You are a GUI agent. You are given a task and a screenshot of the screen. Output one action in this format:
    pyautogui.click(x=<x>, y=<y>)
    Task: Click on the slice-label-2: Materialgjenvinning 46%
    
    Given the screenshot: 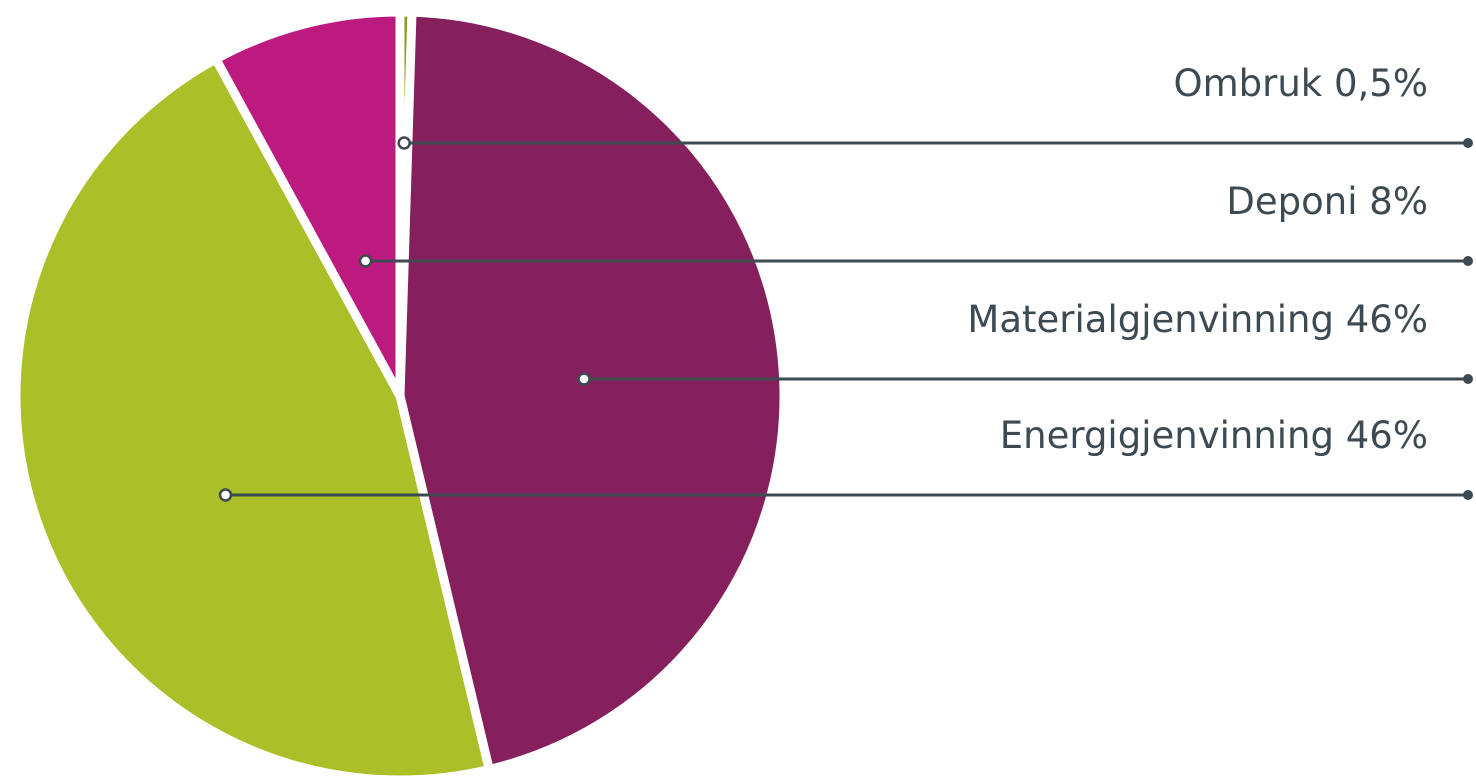 What is the action you would take?
    pyautogui.click(x=1197, y=319)
    